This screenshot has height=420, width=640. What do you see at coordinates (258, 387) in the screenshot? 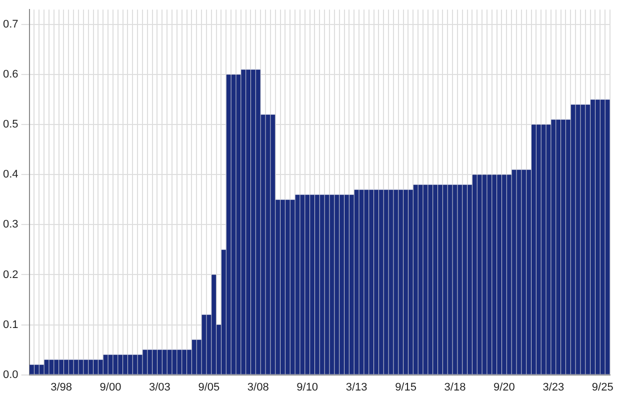
I see `x-tick-label: 3/08` at bounding box center [258, 387].